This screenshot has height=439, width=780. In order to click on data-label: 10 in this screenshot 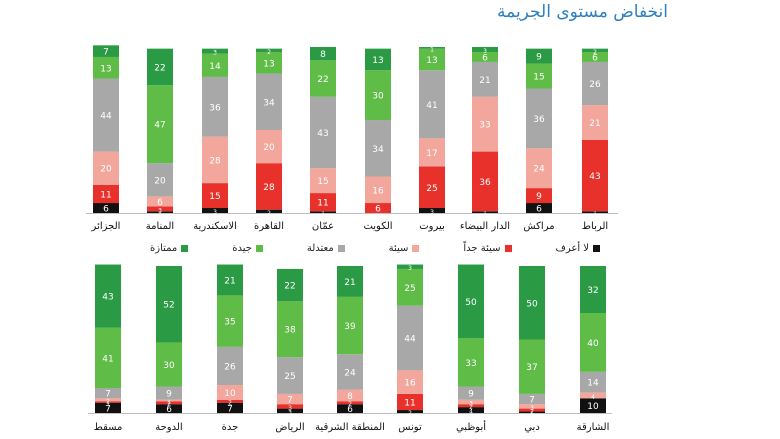, I will do `click(593, 407)`.